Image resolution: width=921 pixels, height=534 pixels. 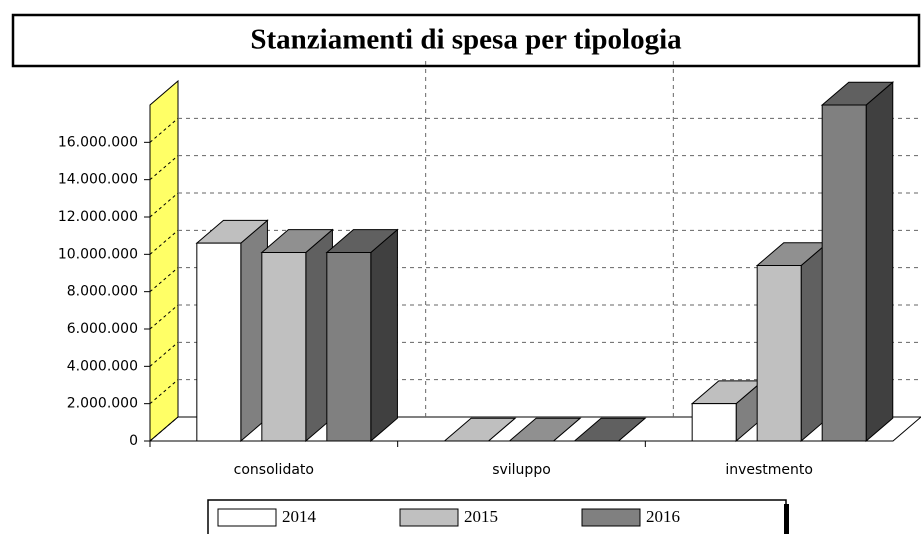 I want to click on y-tick-label: 4.000.000, so click(x=102, y=366).